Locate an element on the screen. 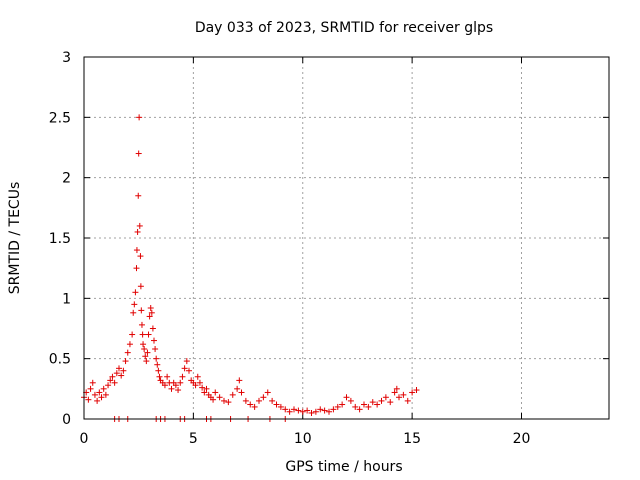 This screenshot has width=640, height=480. x-tick-label: 10 is located at coordinates (303, 439).